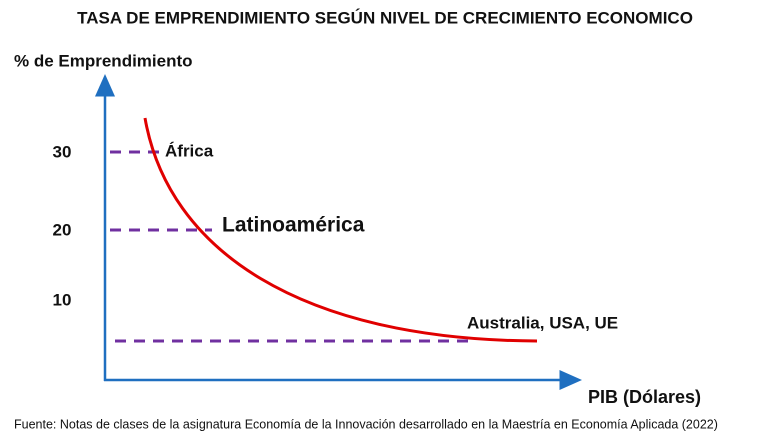 The width and height of the screenshot is (774, 442). What do you see at coordinates (293, 225) in the screenshot?
I see `annotation: Latinoamérica` at bounding box center [293, 225].